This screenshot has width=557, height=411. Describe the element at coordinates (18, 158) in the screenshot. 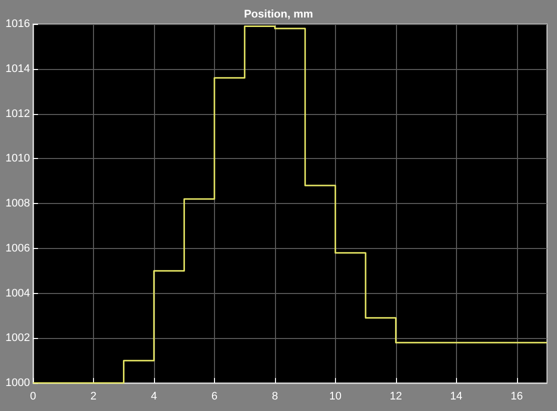

I see `y-tick-label: 1010` at that location.